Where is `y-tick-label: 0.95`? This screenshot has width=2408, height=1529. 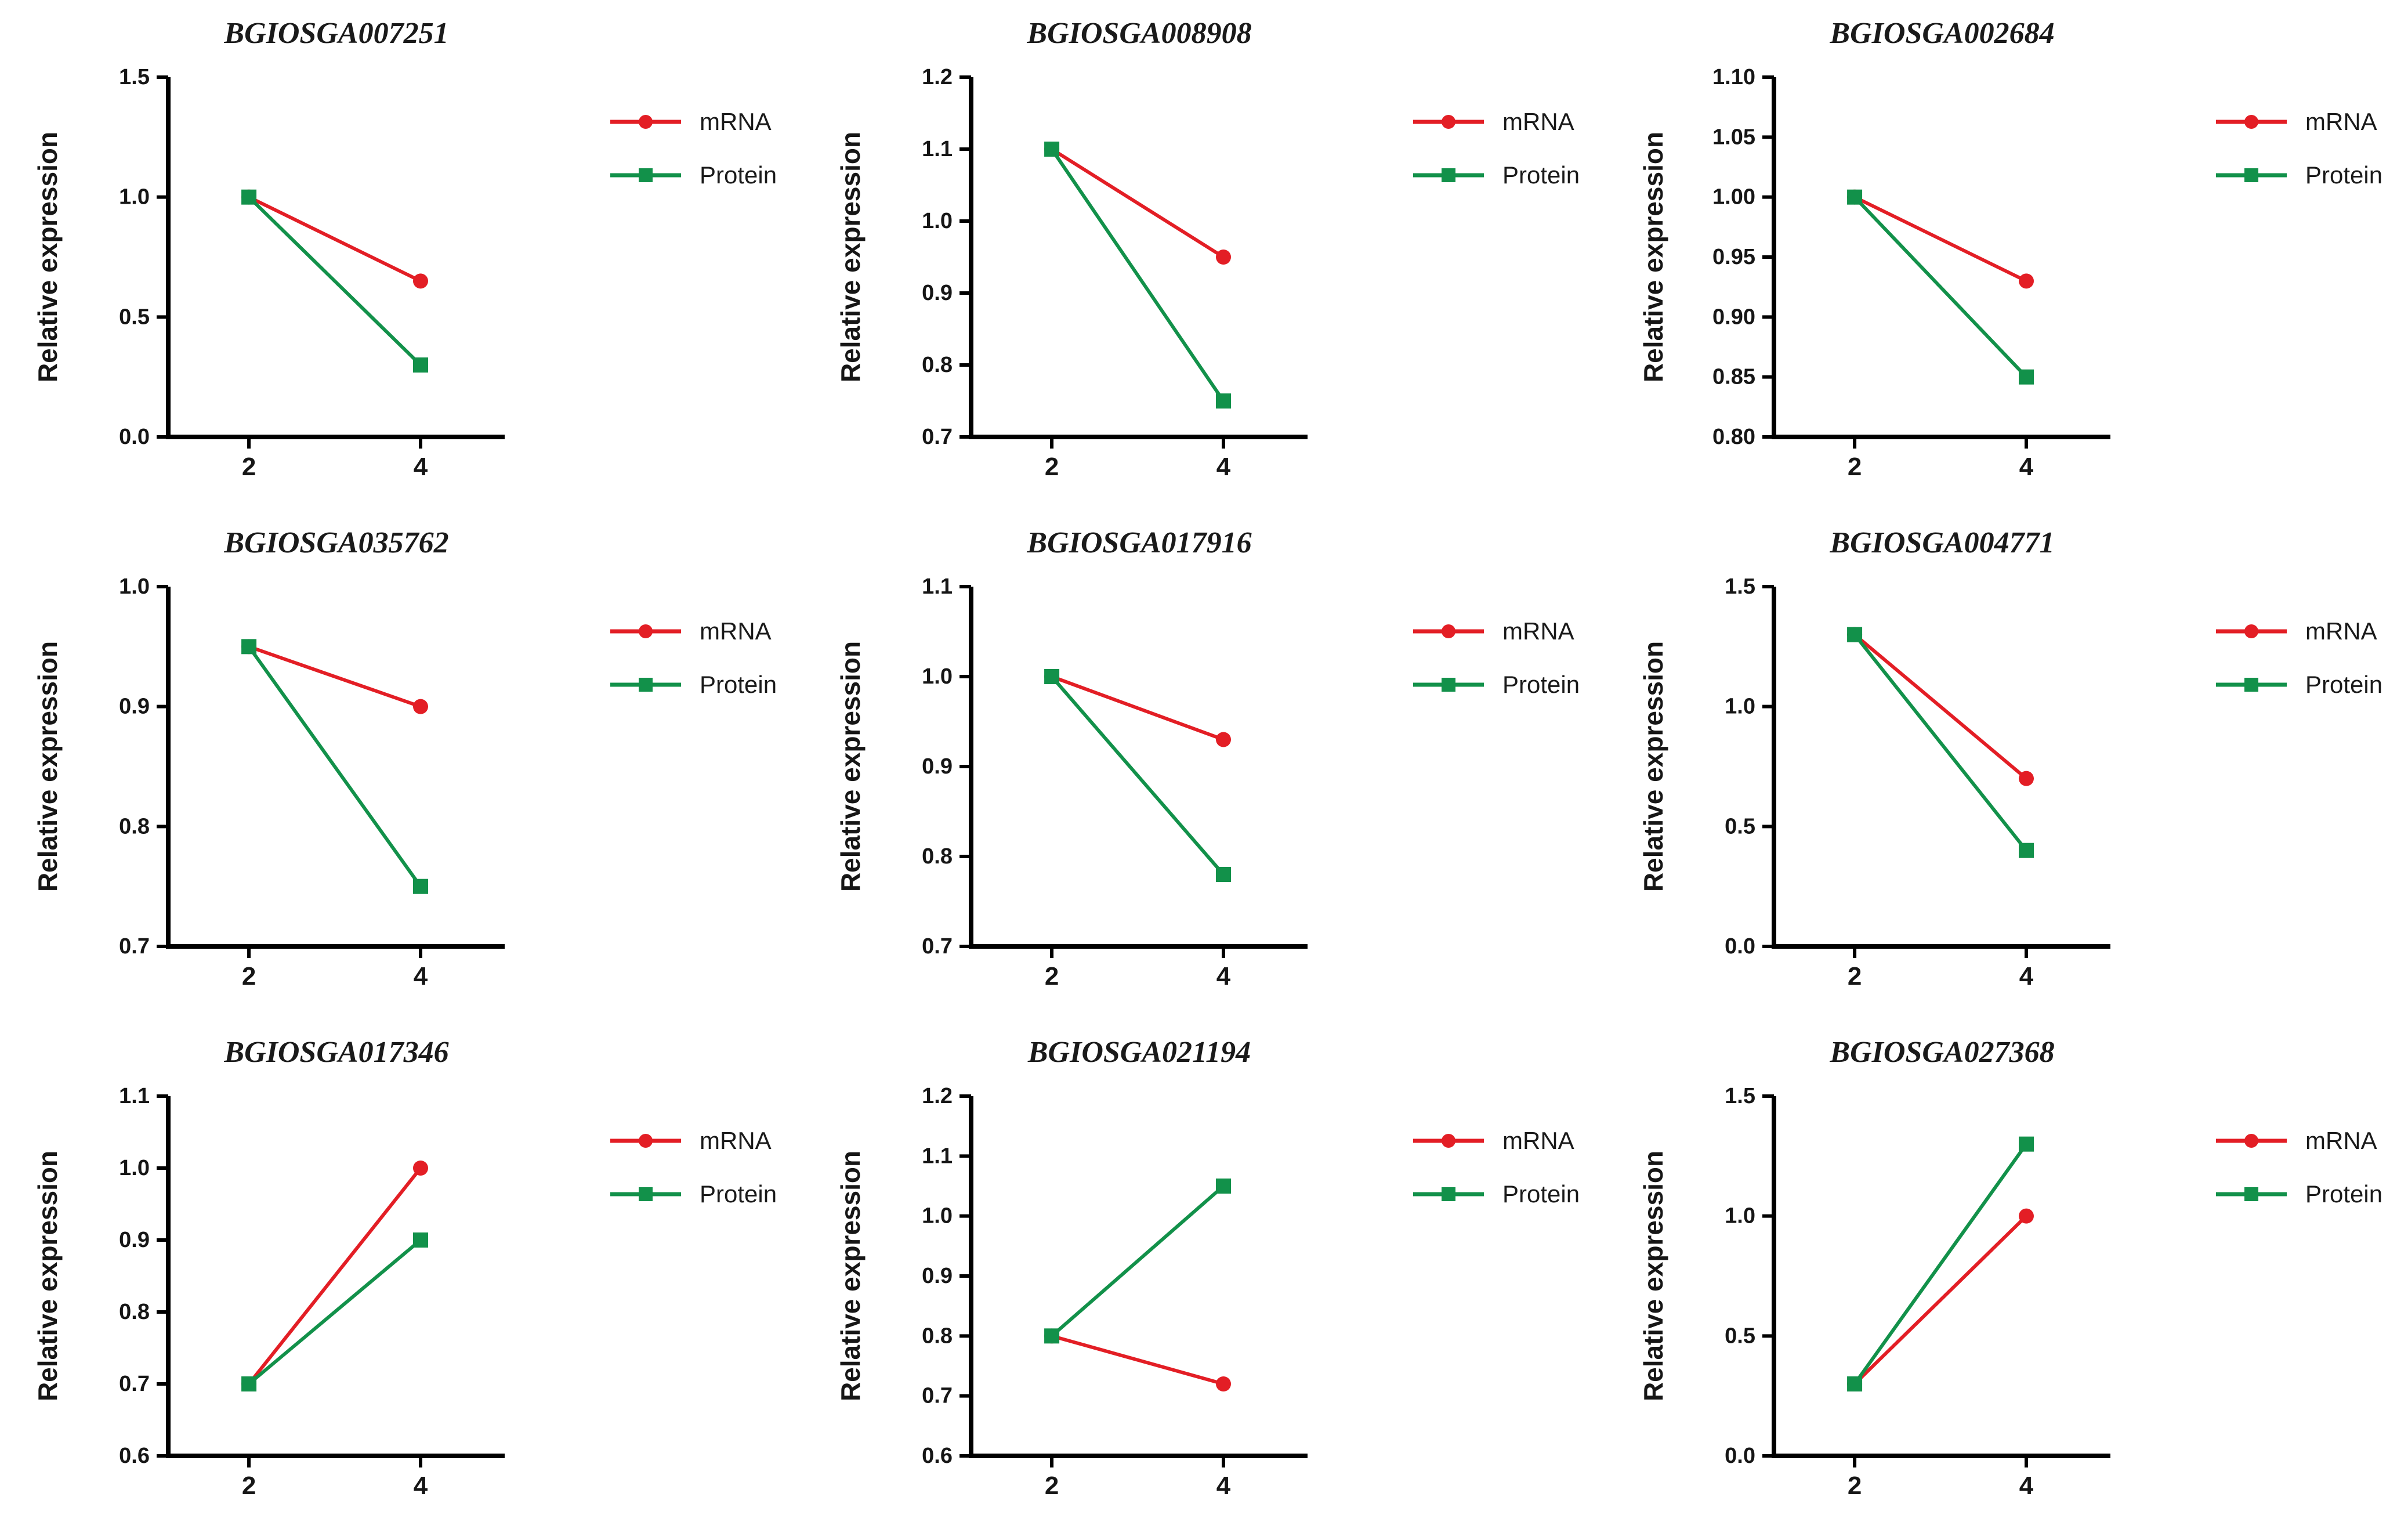
y-tick-label: 0.95 is located at coordinates (1733, 257).